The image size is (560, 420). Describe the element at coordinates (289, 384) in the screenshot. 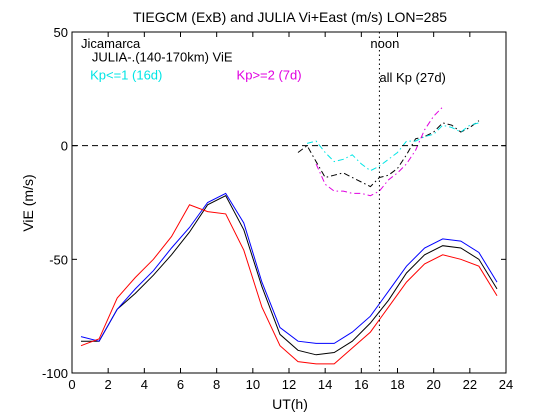

I see `x-tick-label: 12` at that location.